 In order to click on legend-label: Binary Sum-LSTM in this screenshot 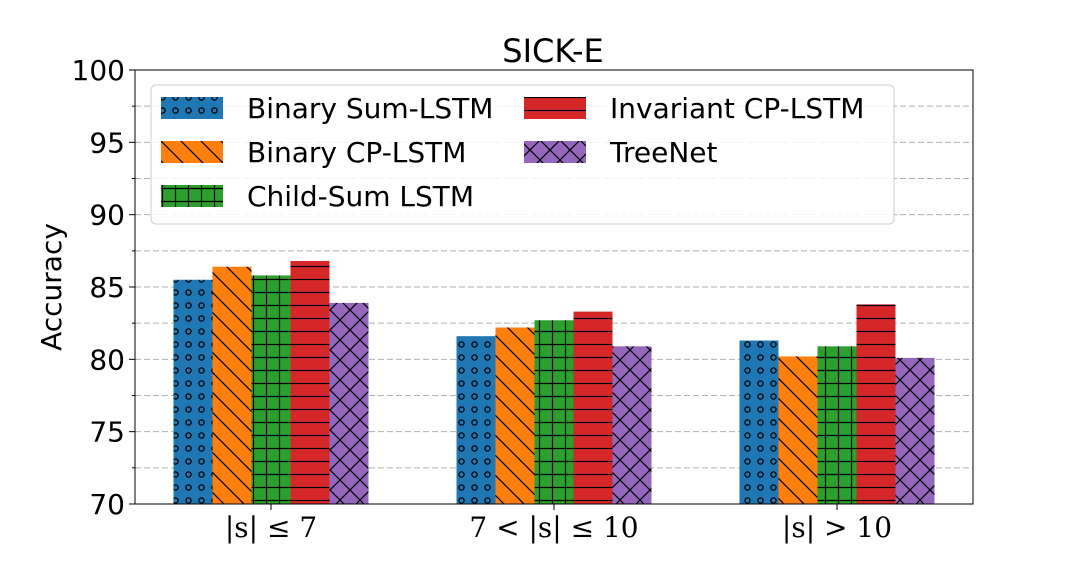, I will do `click(370, 108)`.